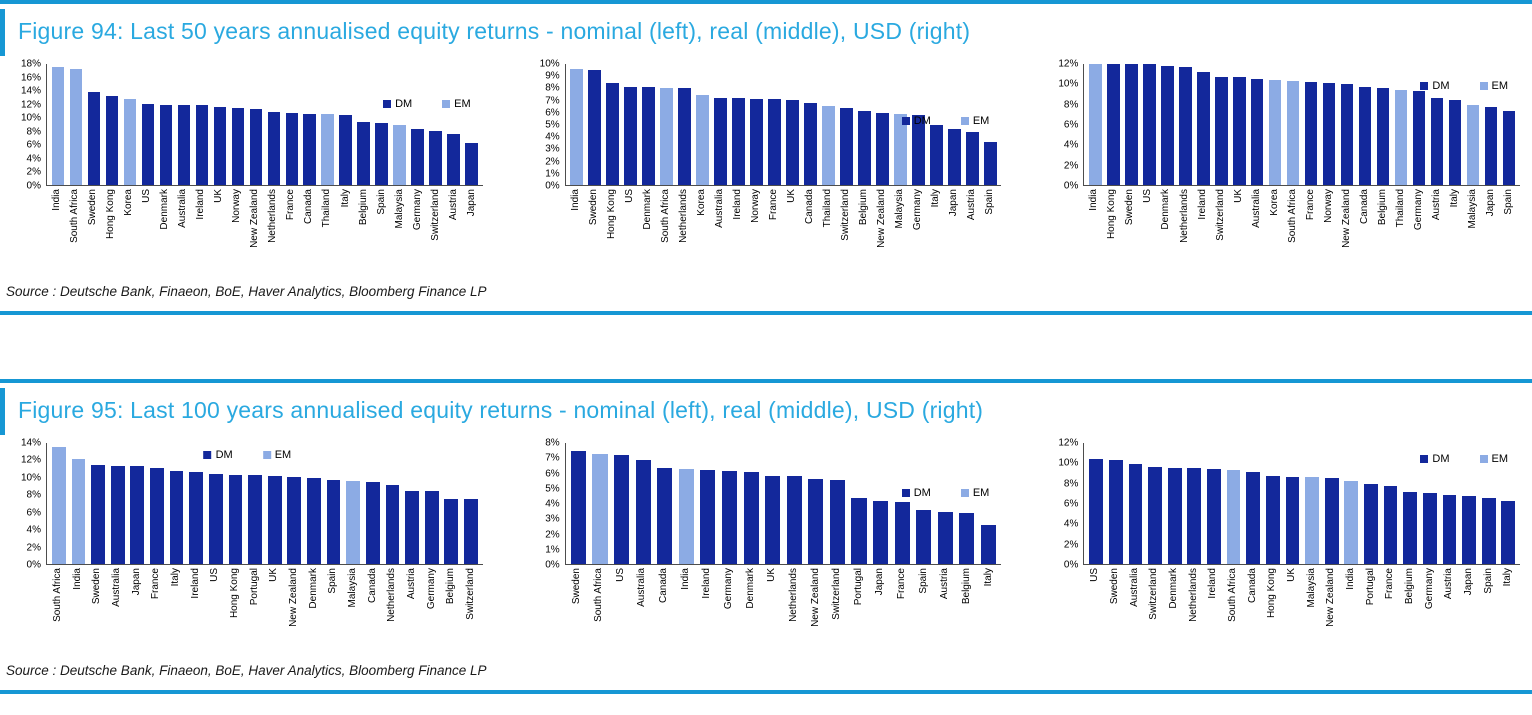 The height and width of the screenshot is (715, 1532). I want to click on bar-hong-kong, so click(112, 140).